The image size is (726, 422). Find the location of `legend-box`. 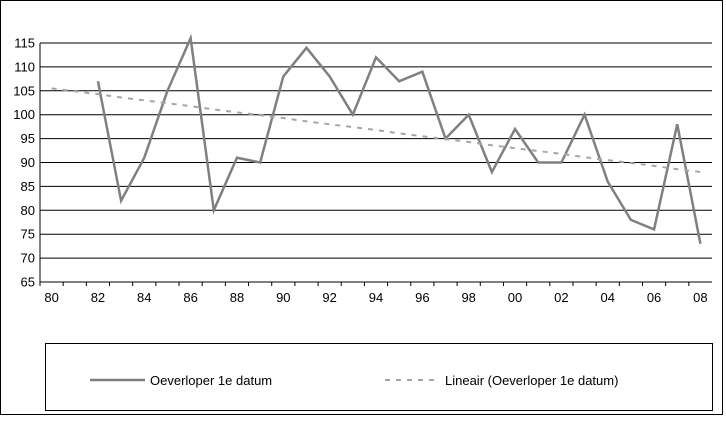

legend-box is located at coordinates (379, 377).